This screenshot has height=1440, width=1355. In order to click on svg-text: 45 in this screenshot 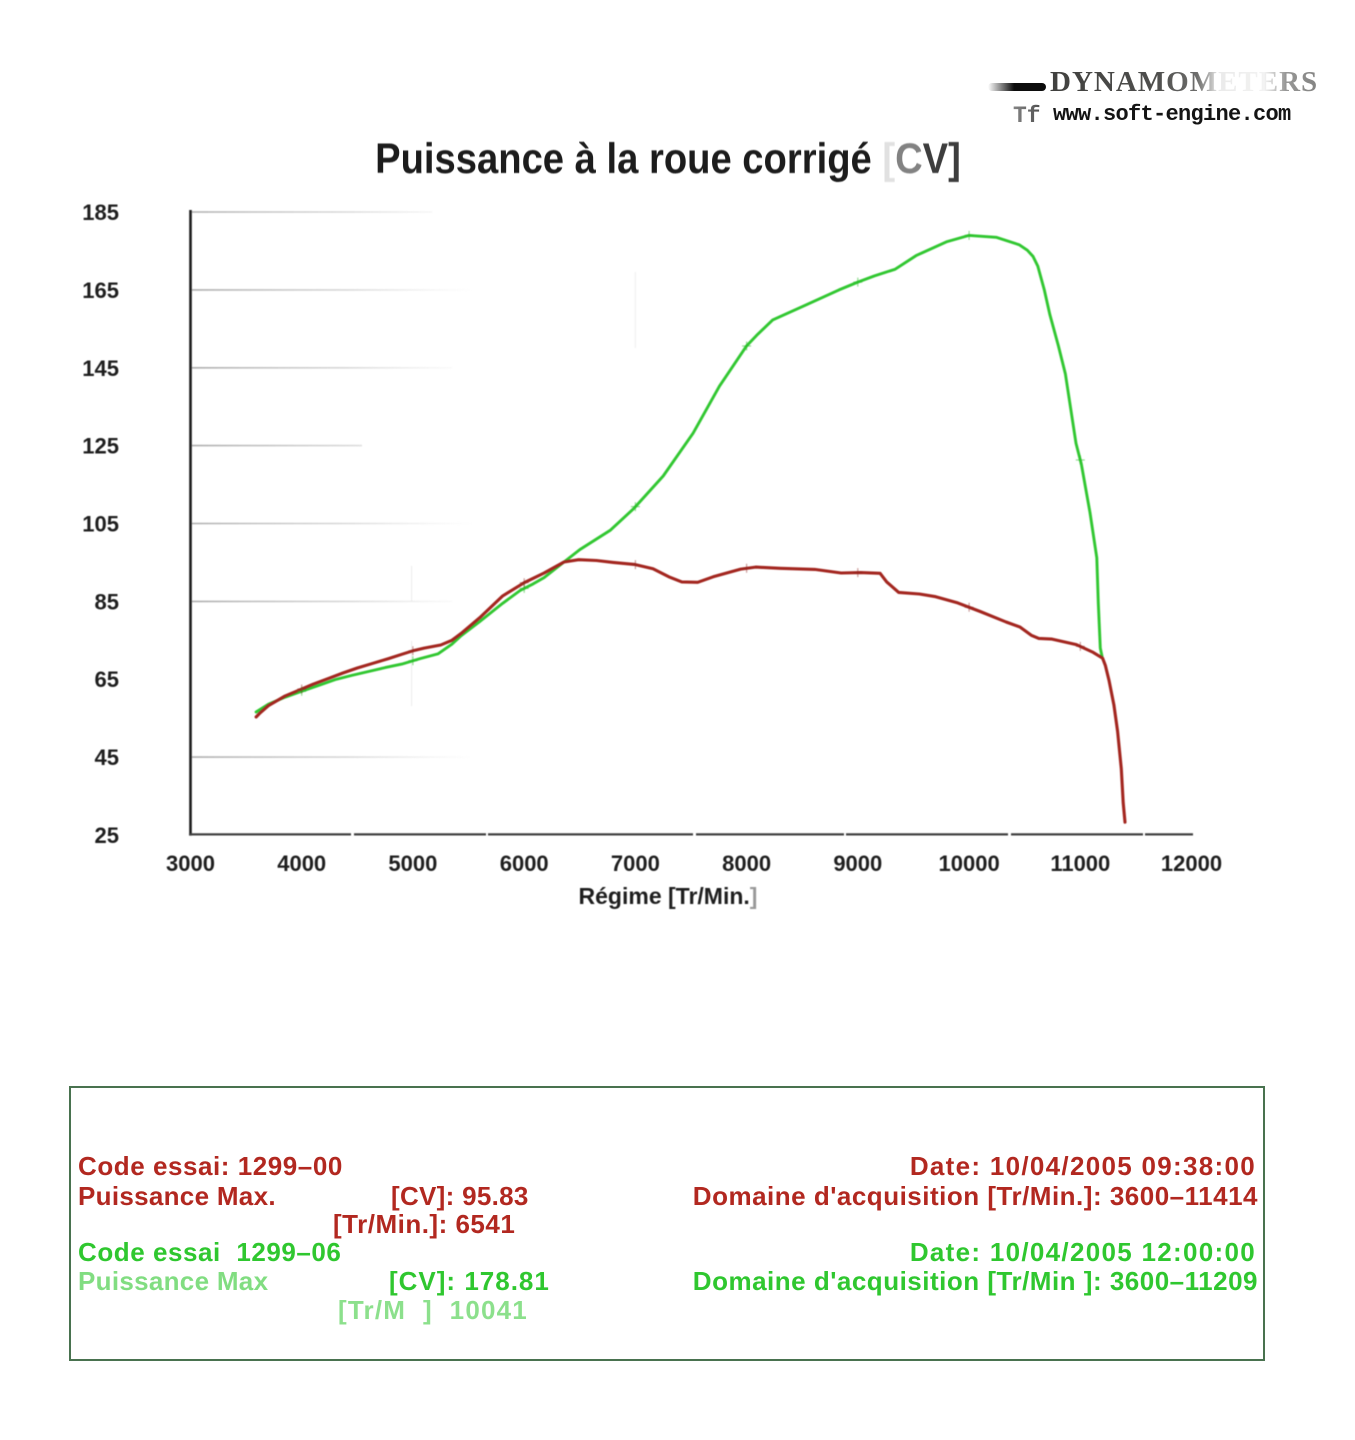, I will do `click(107, 757)`.